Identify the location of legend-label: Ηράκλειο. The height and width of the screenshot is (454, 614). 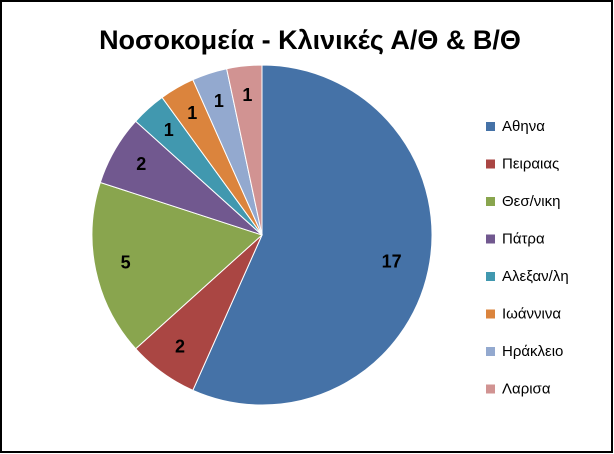
(532, 351).